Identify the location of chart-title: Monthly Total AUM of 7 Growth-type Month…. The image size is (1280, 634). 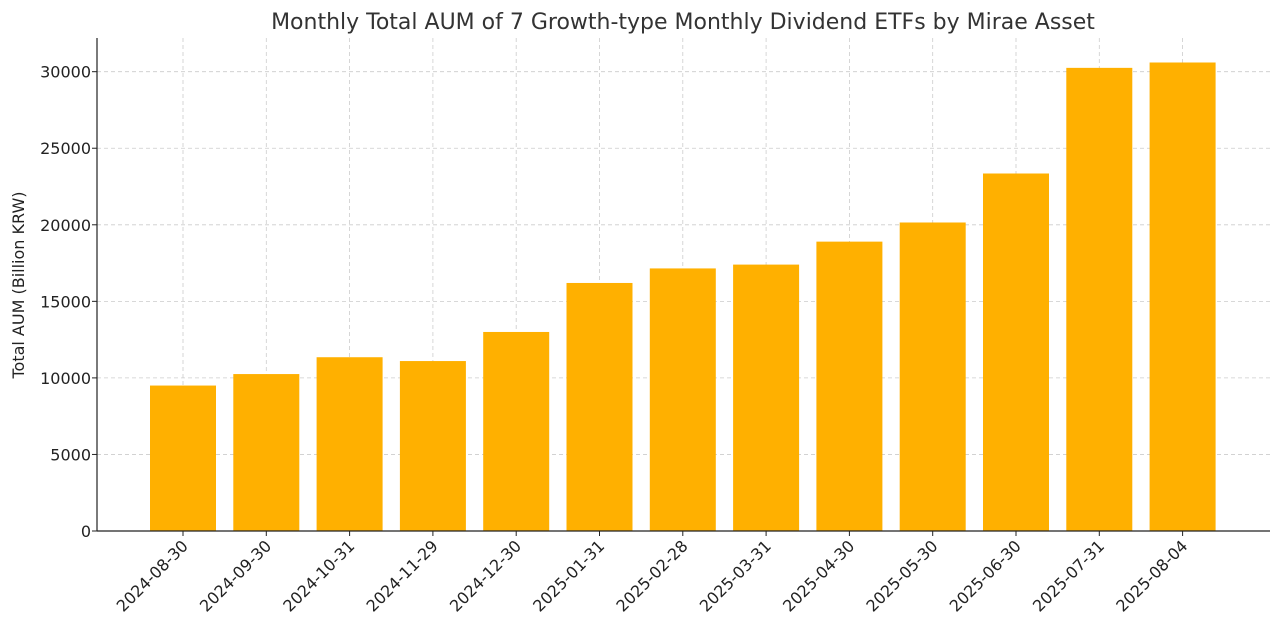
(683, 22).